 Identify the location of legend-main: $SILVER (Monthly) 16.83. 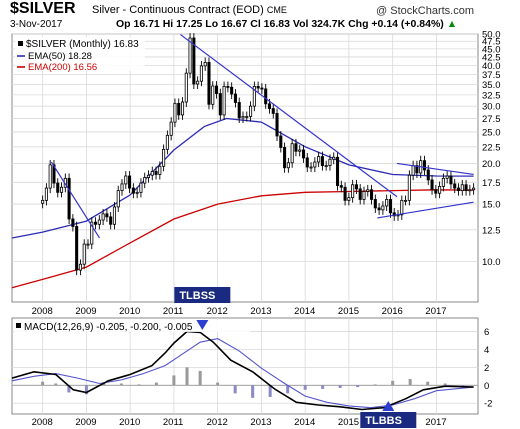
(82, 44).